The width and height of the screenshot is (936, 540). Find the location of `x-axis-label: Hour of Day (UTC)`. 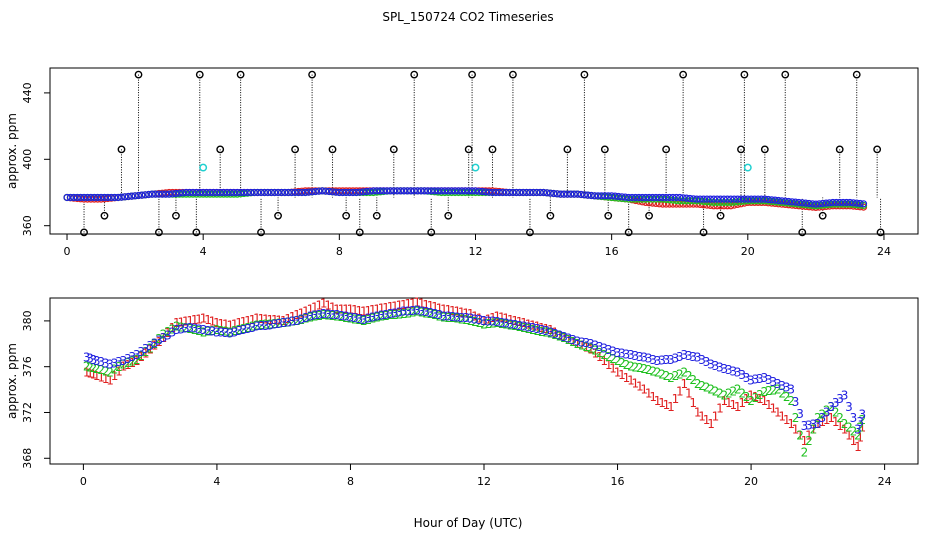

x-axis-label: Hour of Day (UTC) is located at coordinates (468, 523).